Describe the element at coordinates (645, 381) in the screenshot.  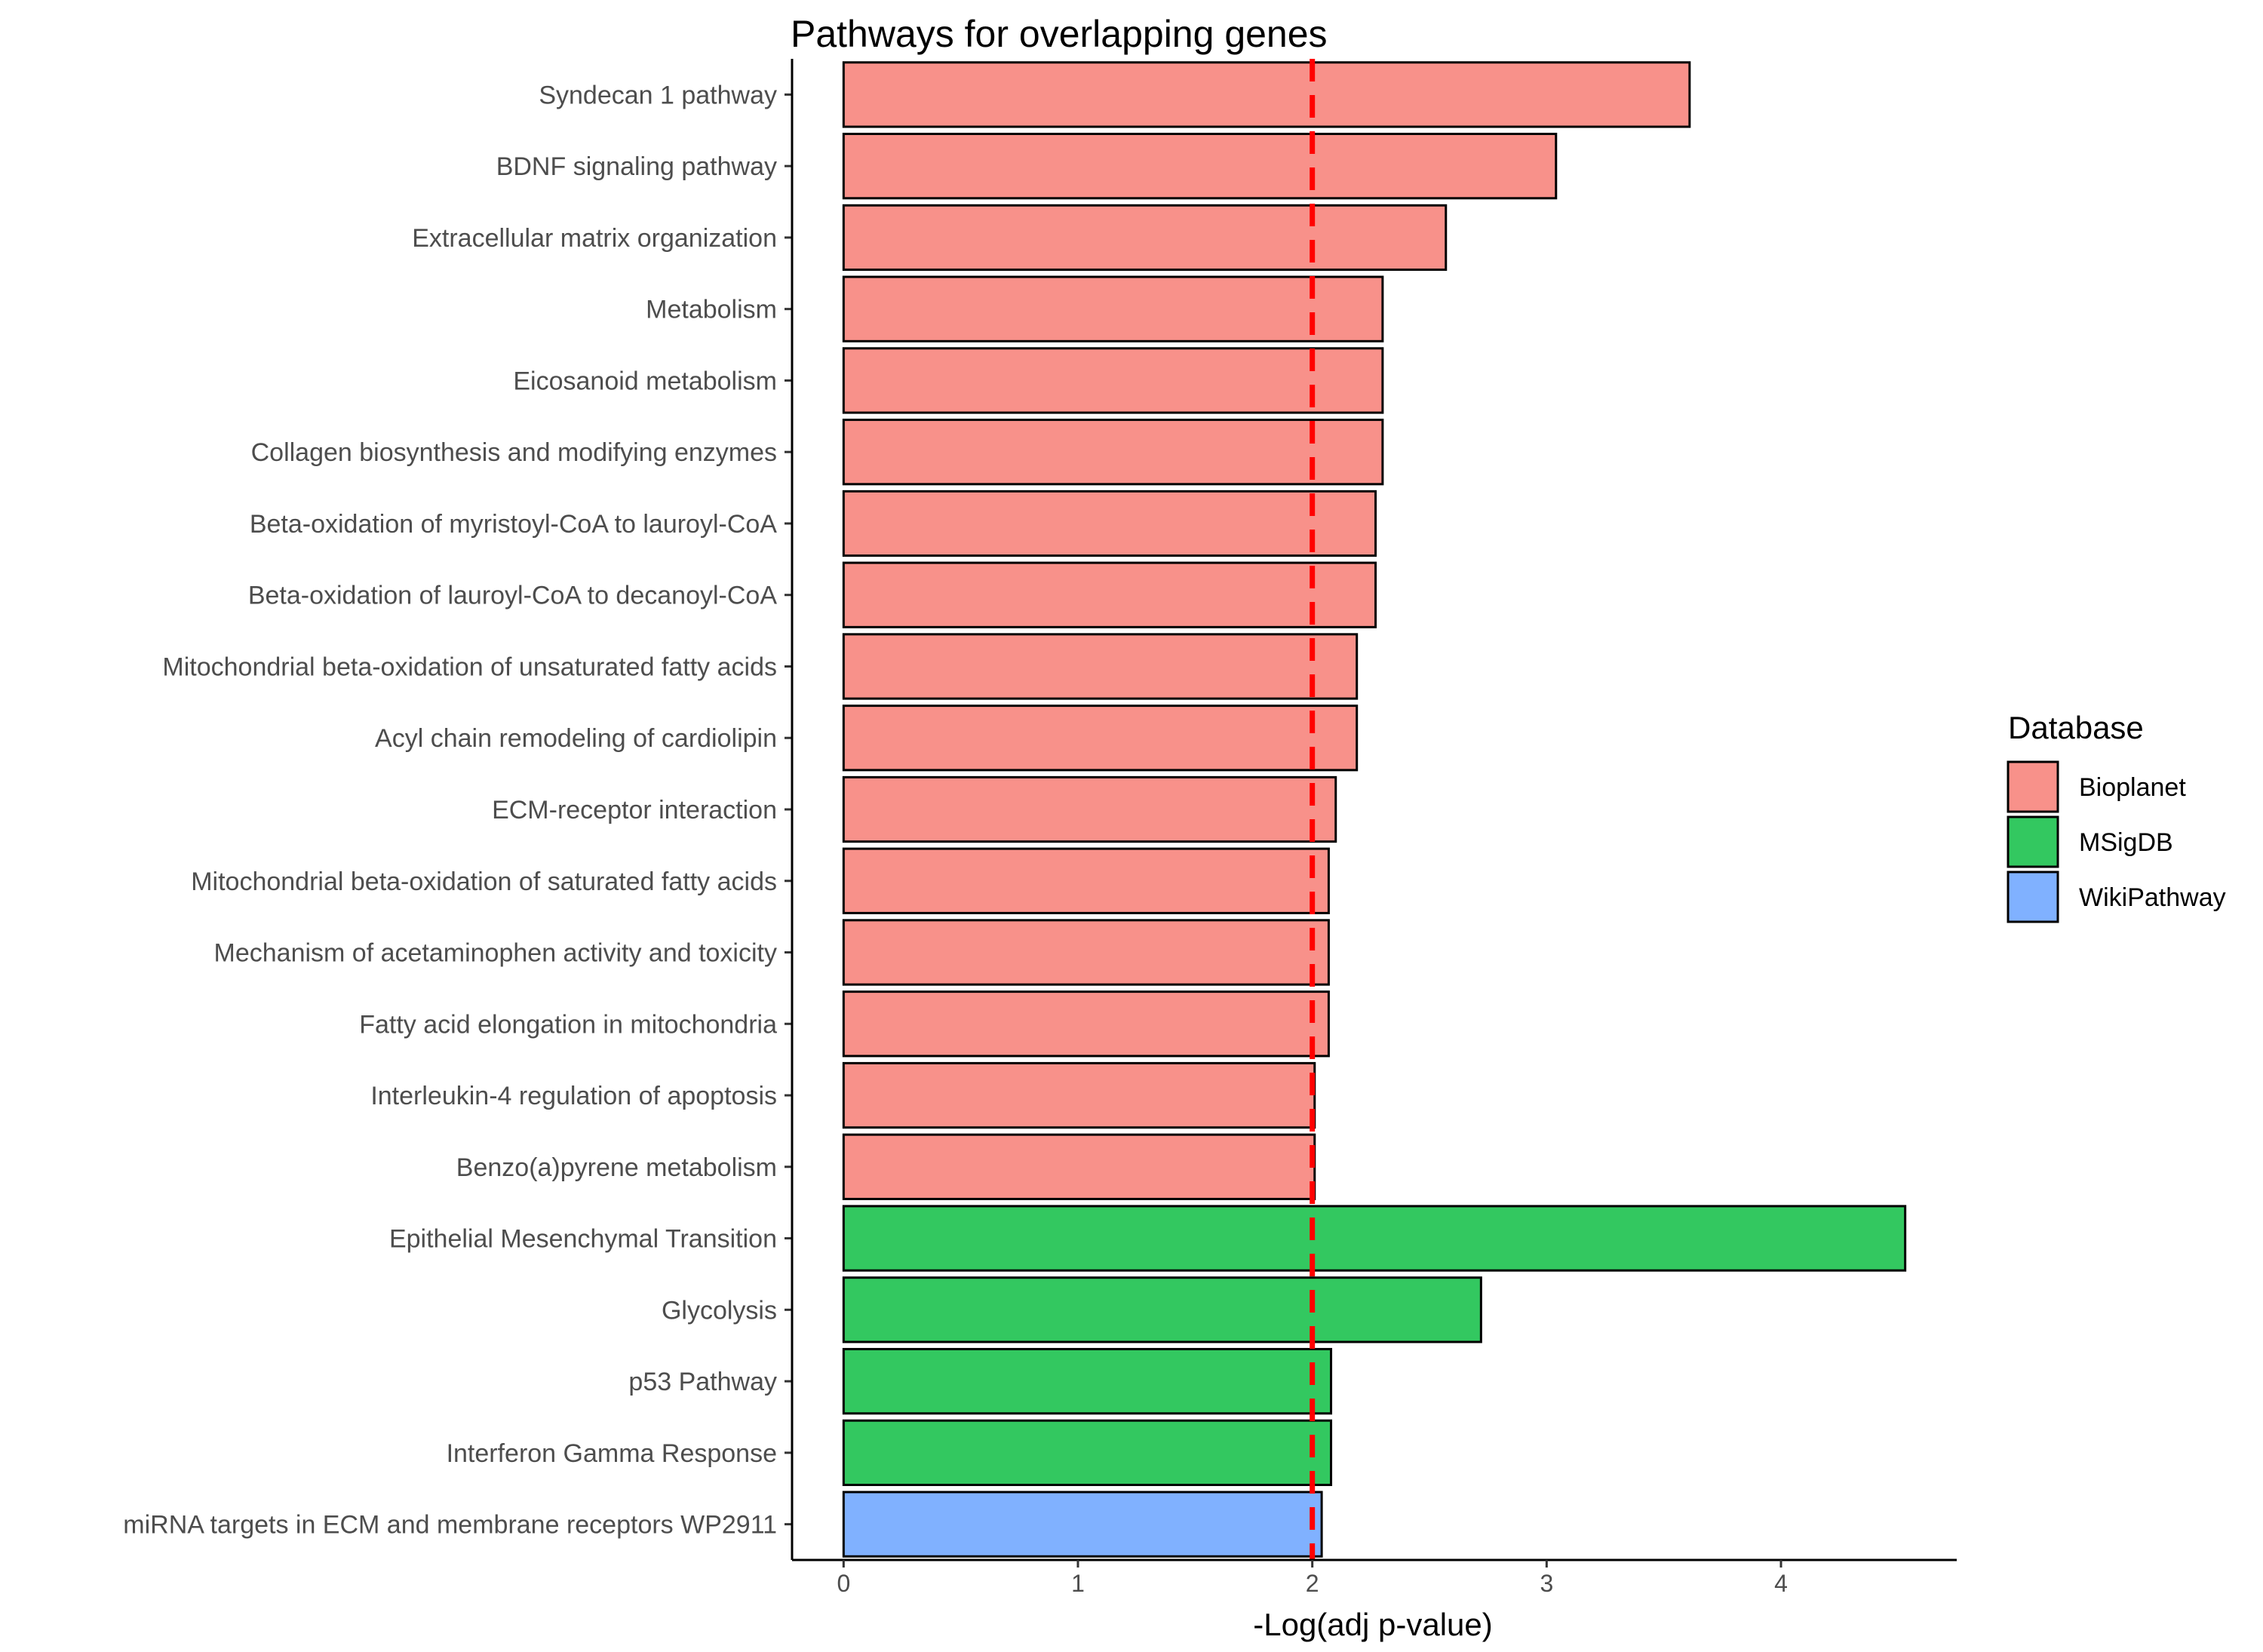
I see `y-tick-label: Eicosanoid metabolism` at that location.